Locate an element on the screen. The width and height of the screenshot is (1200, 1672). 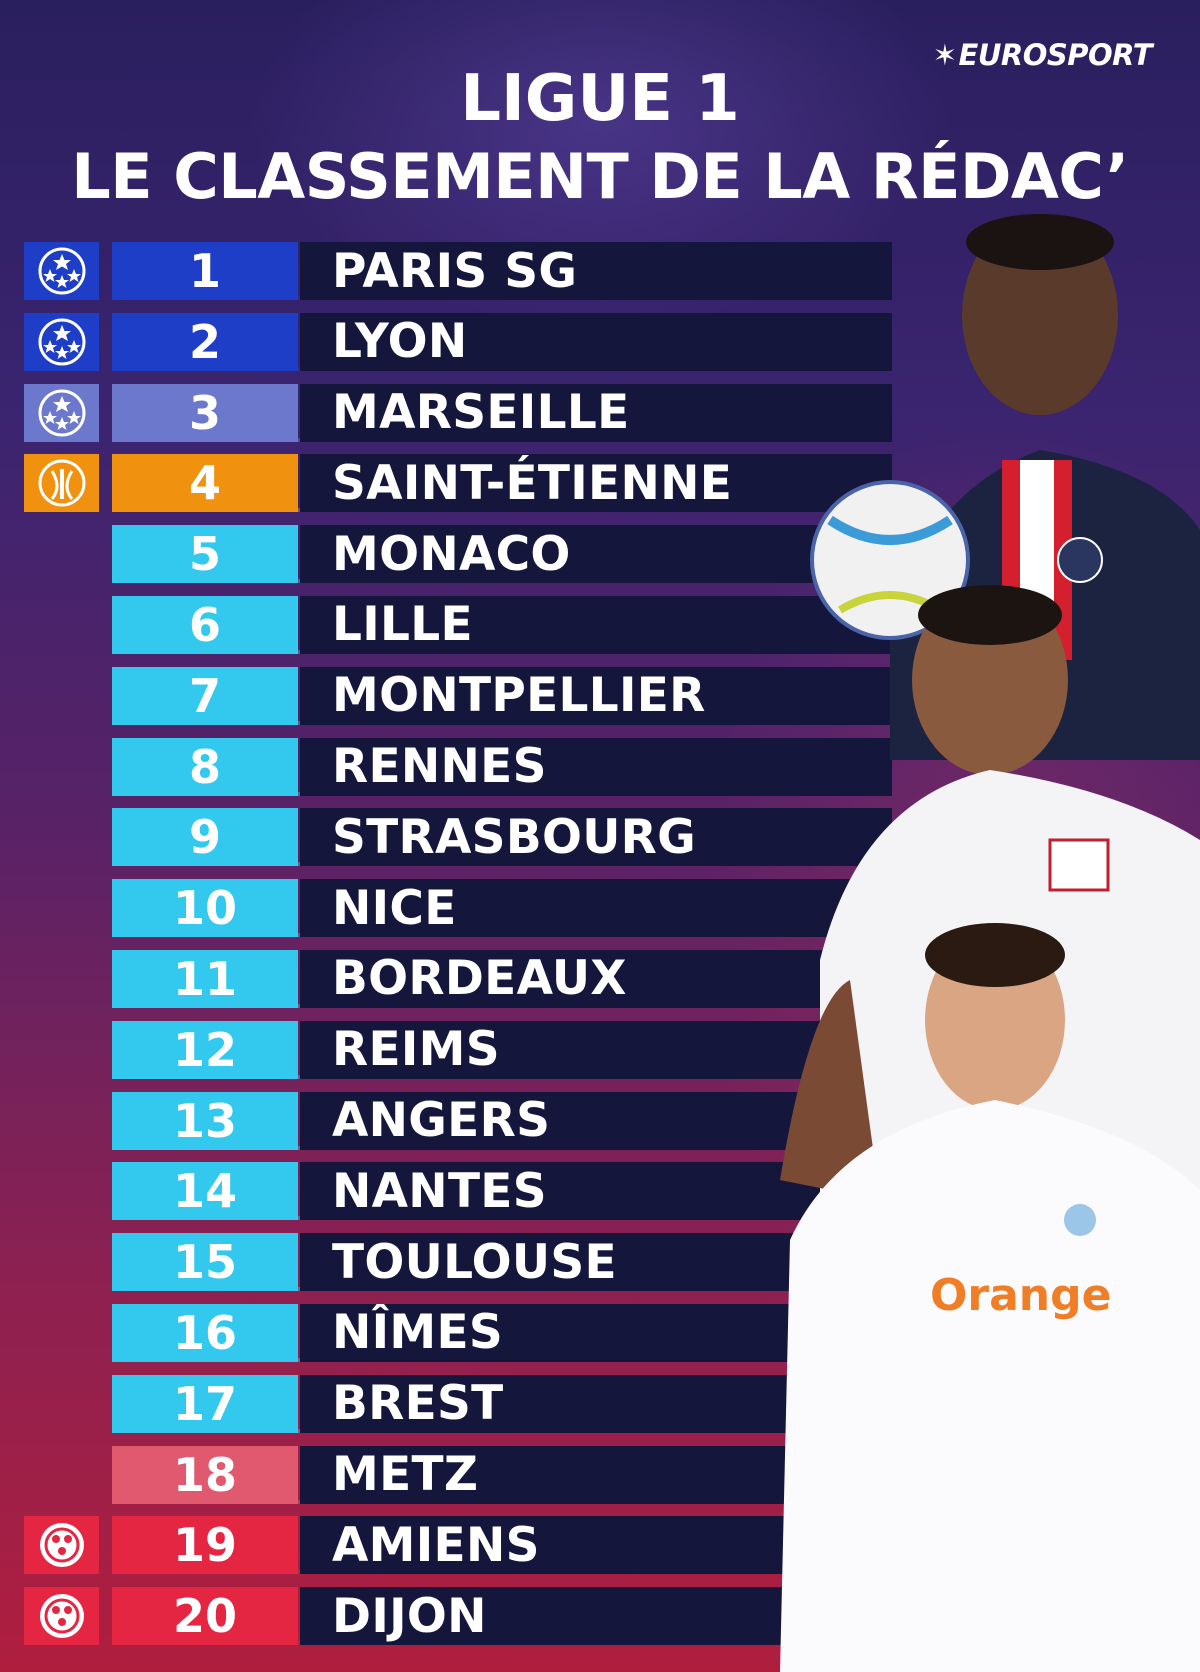
title-line-1: LIGUE 1 is located at coordinates (600, 99).